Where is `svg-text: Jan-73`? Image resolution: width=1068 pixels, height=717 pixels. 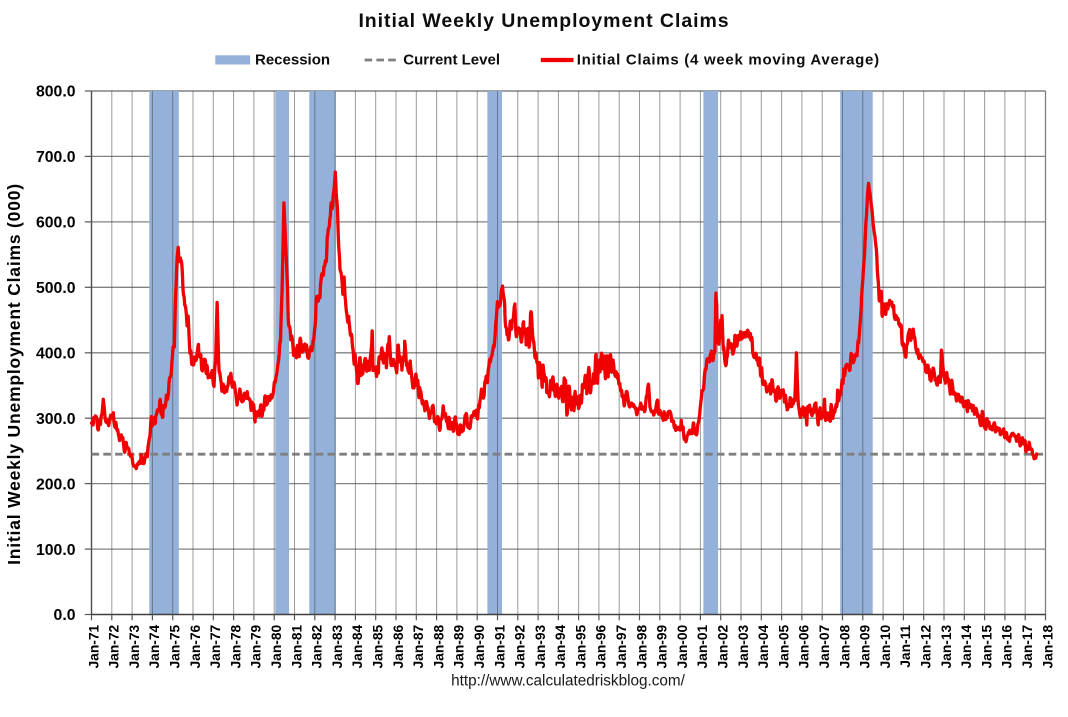 svg-text: Jan-73 is located at coordinates (134, 646).